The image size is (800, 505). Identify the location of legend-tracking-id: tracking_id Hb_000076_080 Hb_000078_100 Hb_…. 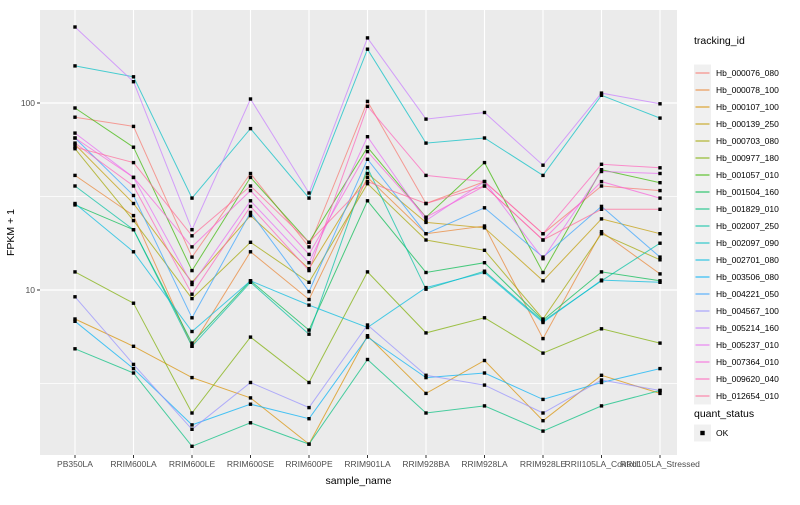
(736, 220).